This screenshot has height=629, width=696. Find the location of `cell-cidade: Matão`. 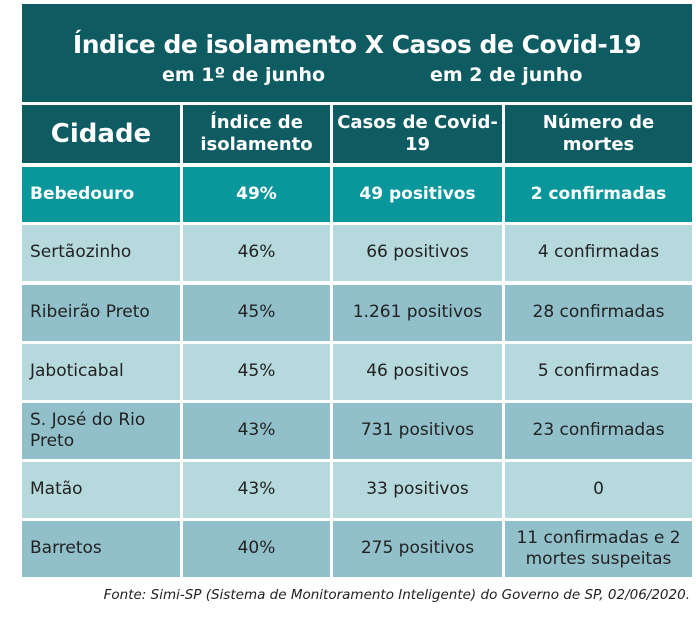

cell-cidade: Matão is located at coordinates (101, 490).